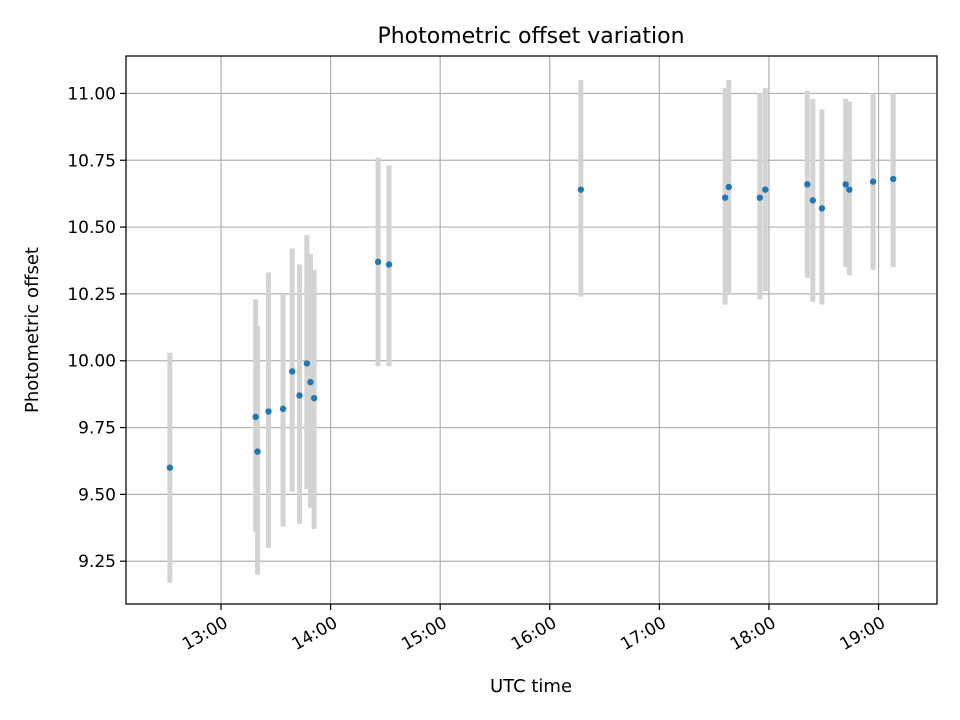 The width and height of the screenshot is (960, 720). What do you see at coordinates (97, 562) in the screenshot?
I see `y-tick-label: 9.25` at bounding box center [97, 562].